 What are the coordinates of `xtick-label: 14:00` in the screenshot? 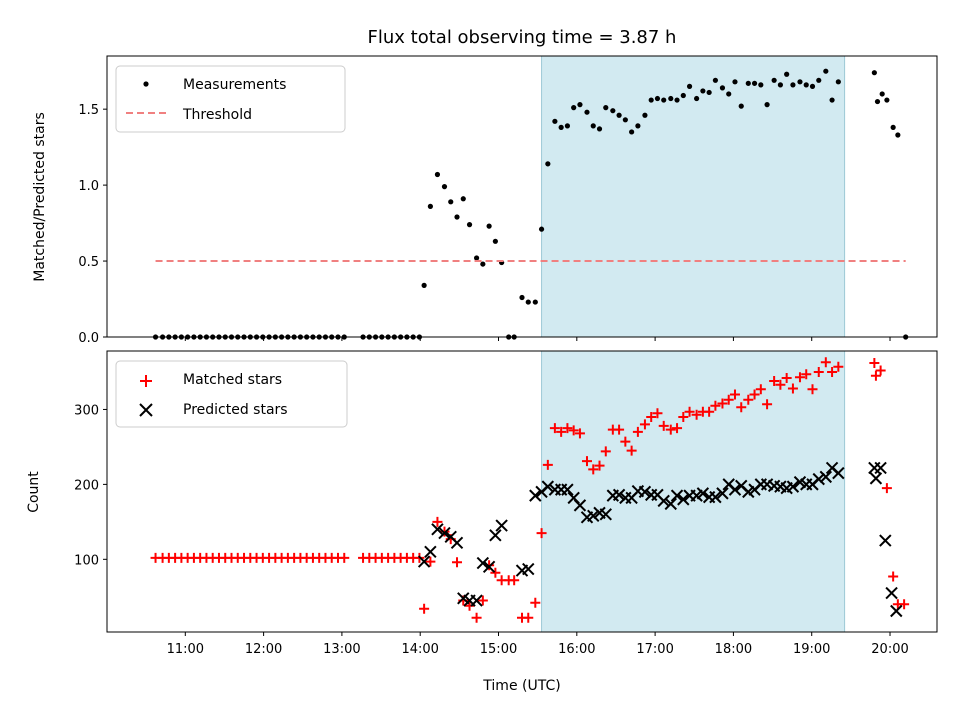 It's located at (419, 649).